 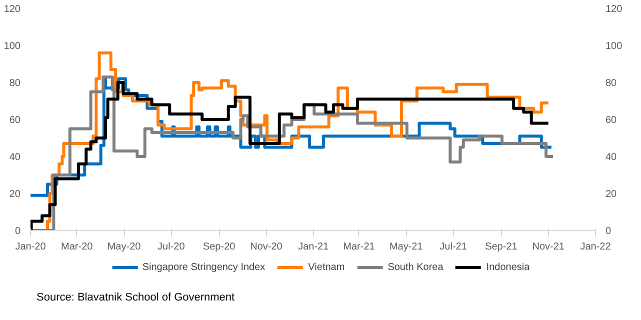 What do you see at coordinates (612, 83) in the screenshot?
I see `y2-tick-label: 80` at bounding box center [612, 83].